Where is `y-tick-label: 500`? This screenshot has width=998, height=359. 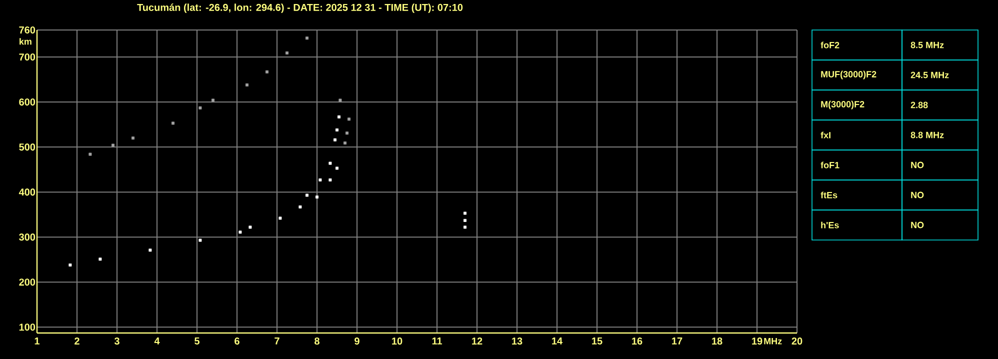 y-tick-label: 500 is located at coordinates (27, 147).